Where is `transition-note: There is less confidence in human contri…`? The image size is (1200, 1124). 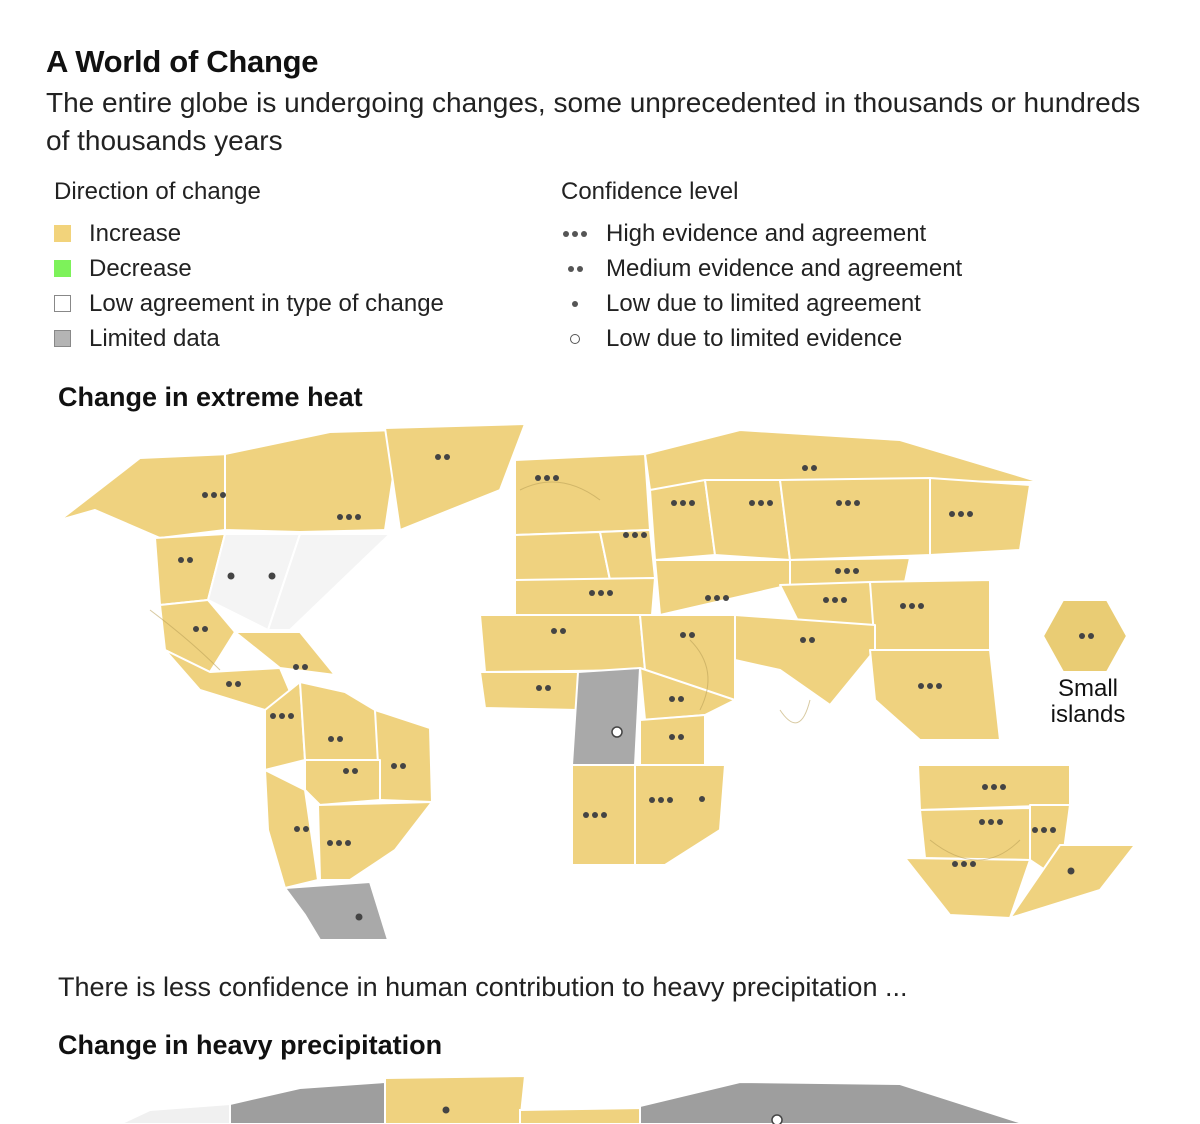 transition-note: There is less confidence in human contri… is located at coordinates (483, 987).